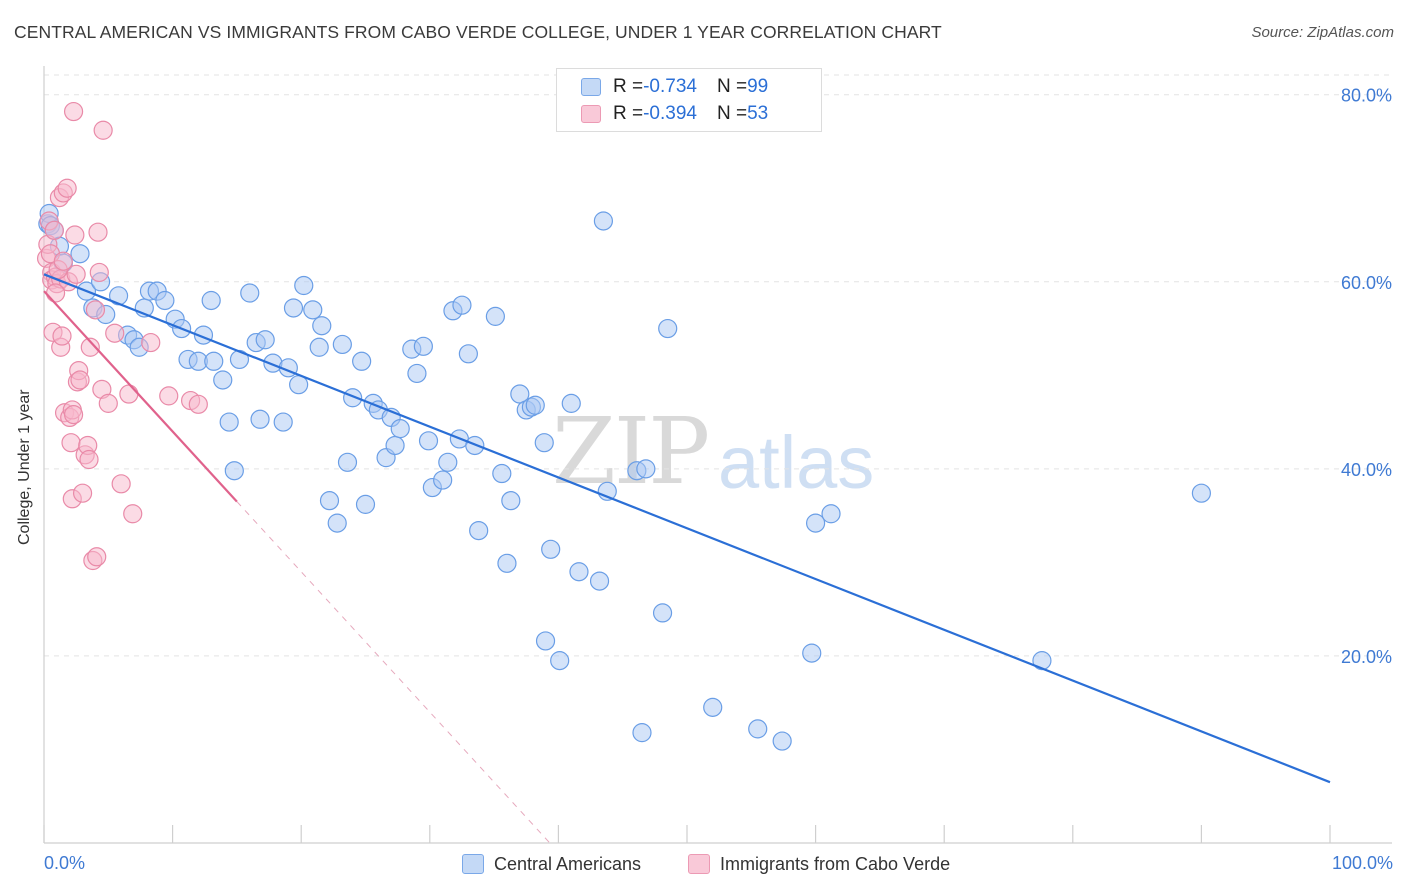 The width and height of the screenshot is (1406, 892). What do you see at coordinates (631, 451) in the screenshot?
I see `watermark-zip: ZIP` at bounding box center [631, 451].